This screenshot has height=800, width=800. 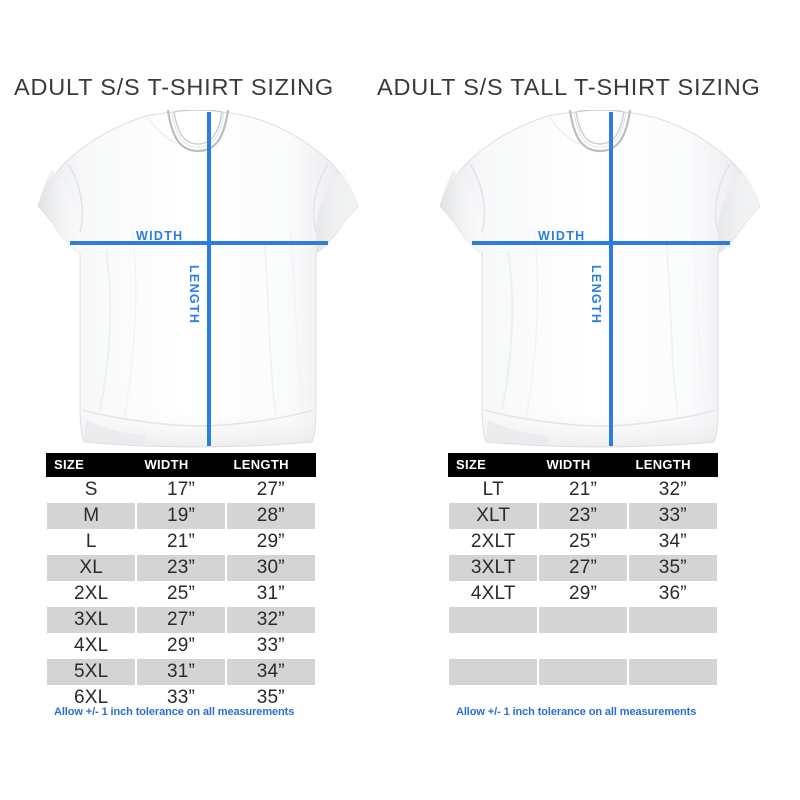 I want to click on cell-size: 4XL, so click(x=91, y=646).